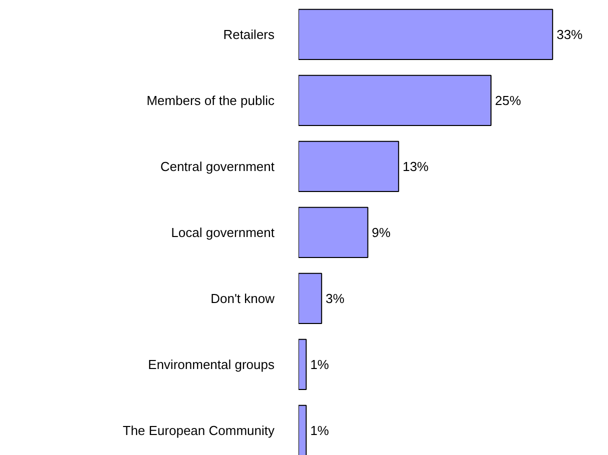 This screenshot has height=455, width=608. What do you see at coordinates (198, 430) in the screenshot?
I see `y-tick-label: The European Community` at bounding box center [198, 430].